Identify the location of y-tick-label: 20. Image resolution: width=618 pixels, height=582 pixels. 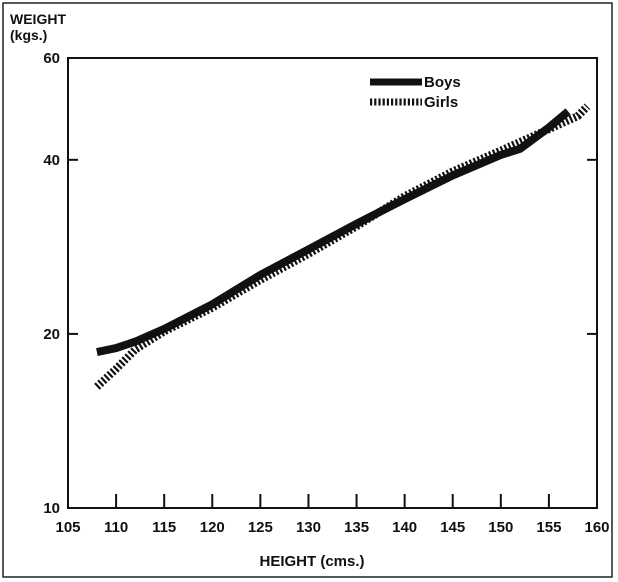
(51, 334).